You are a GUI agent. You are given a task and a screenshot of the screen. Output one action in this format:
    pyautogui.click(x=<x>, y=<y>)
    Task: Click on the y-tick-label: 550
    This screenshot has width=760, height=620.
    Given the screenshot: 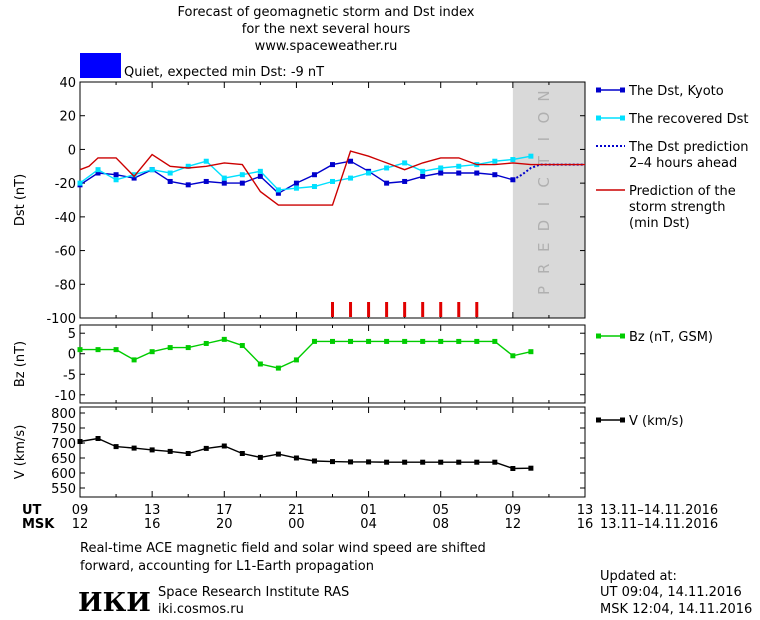 What is the action you would take?
    pyautogui.click(x=63, y=489)
    